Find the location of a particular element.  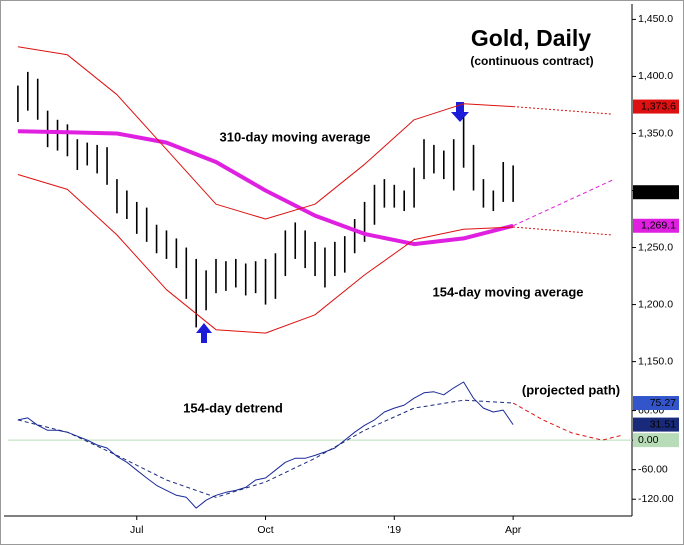

x-tick-label: Oct is located at coordinates (265, 530).